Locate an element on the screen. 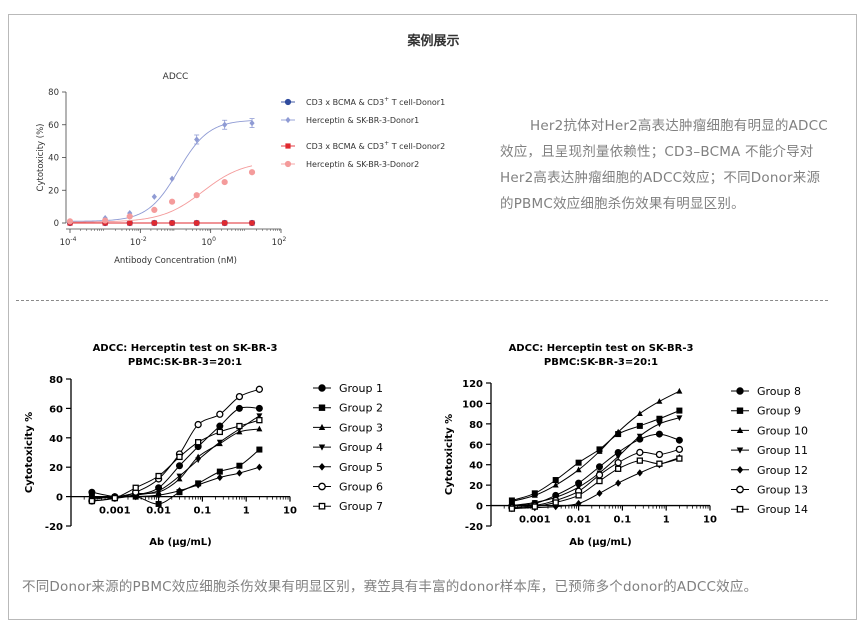 The height and width of the screenshot is (628, 867). x-tick-label: 1 is located at coordinates (246, 511).